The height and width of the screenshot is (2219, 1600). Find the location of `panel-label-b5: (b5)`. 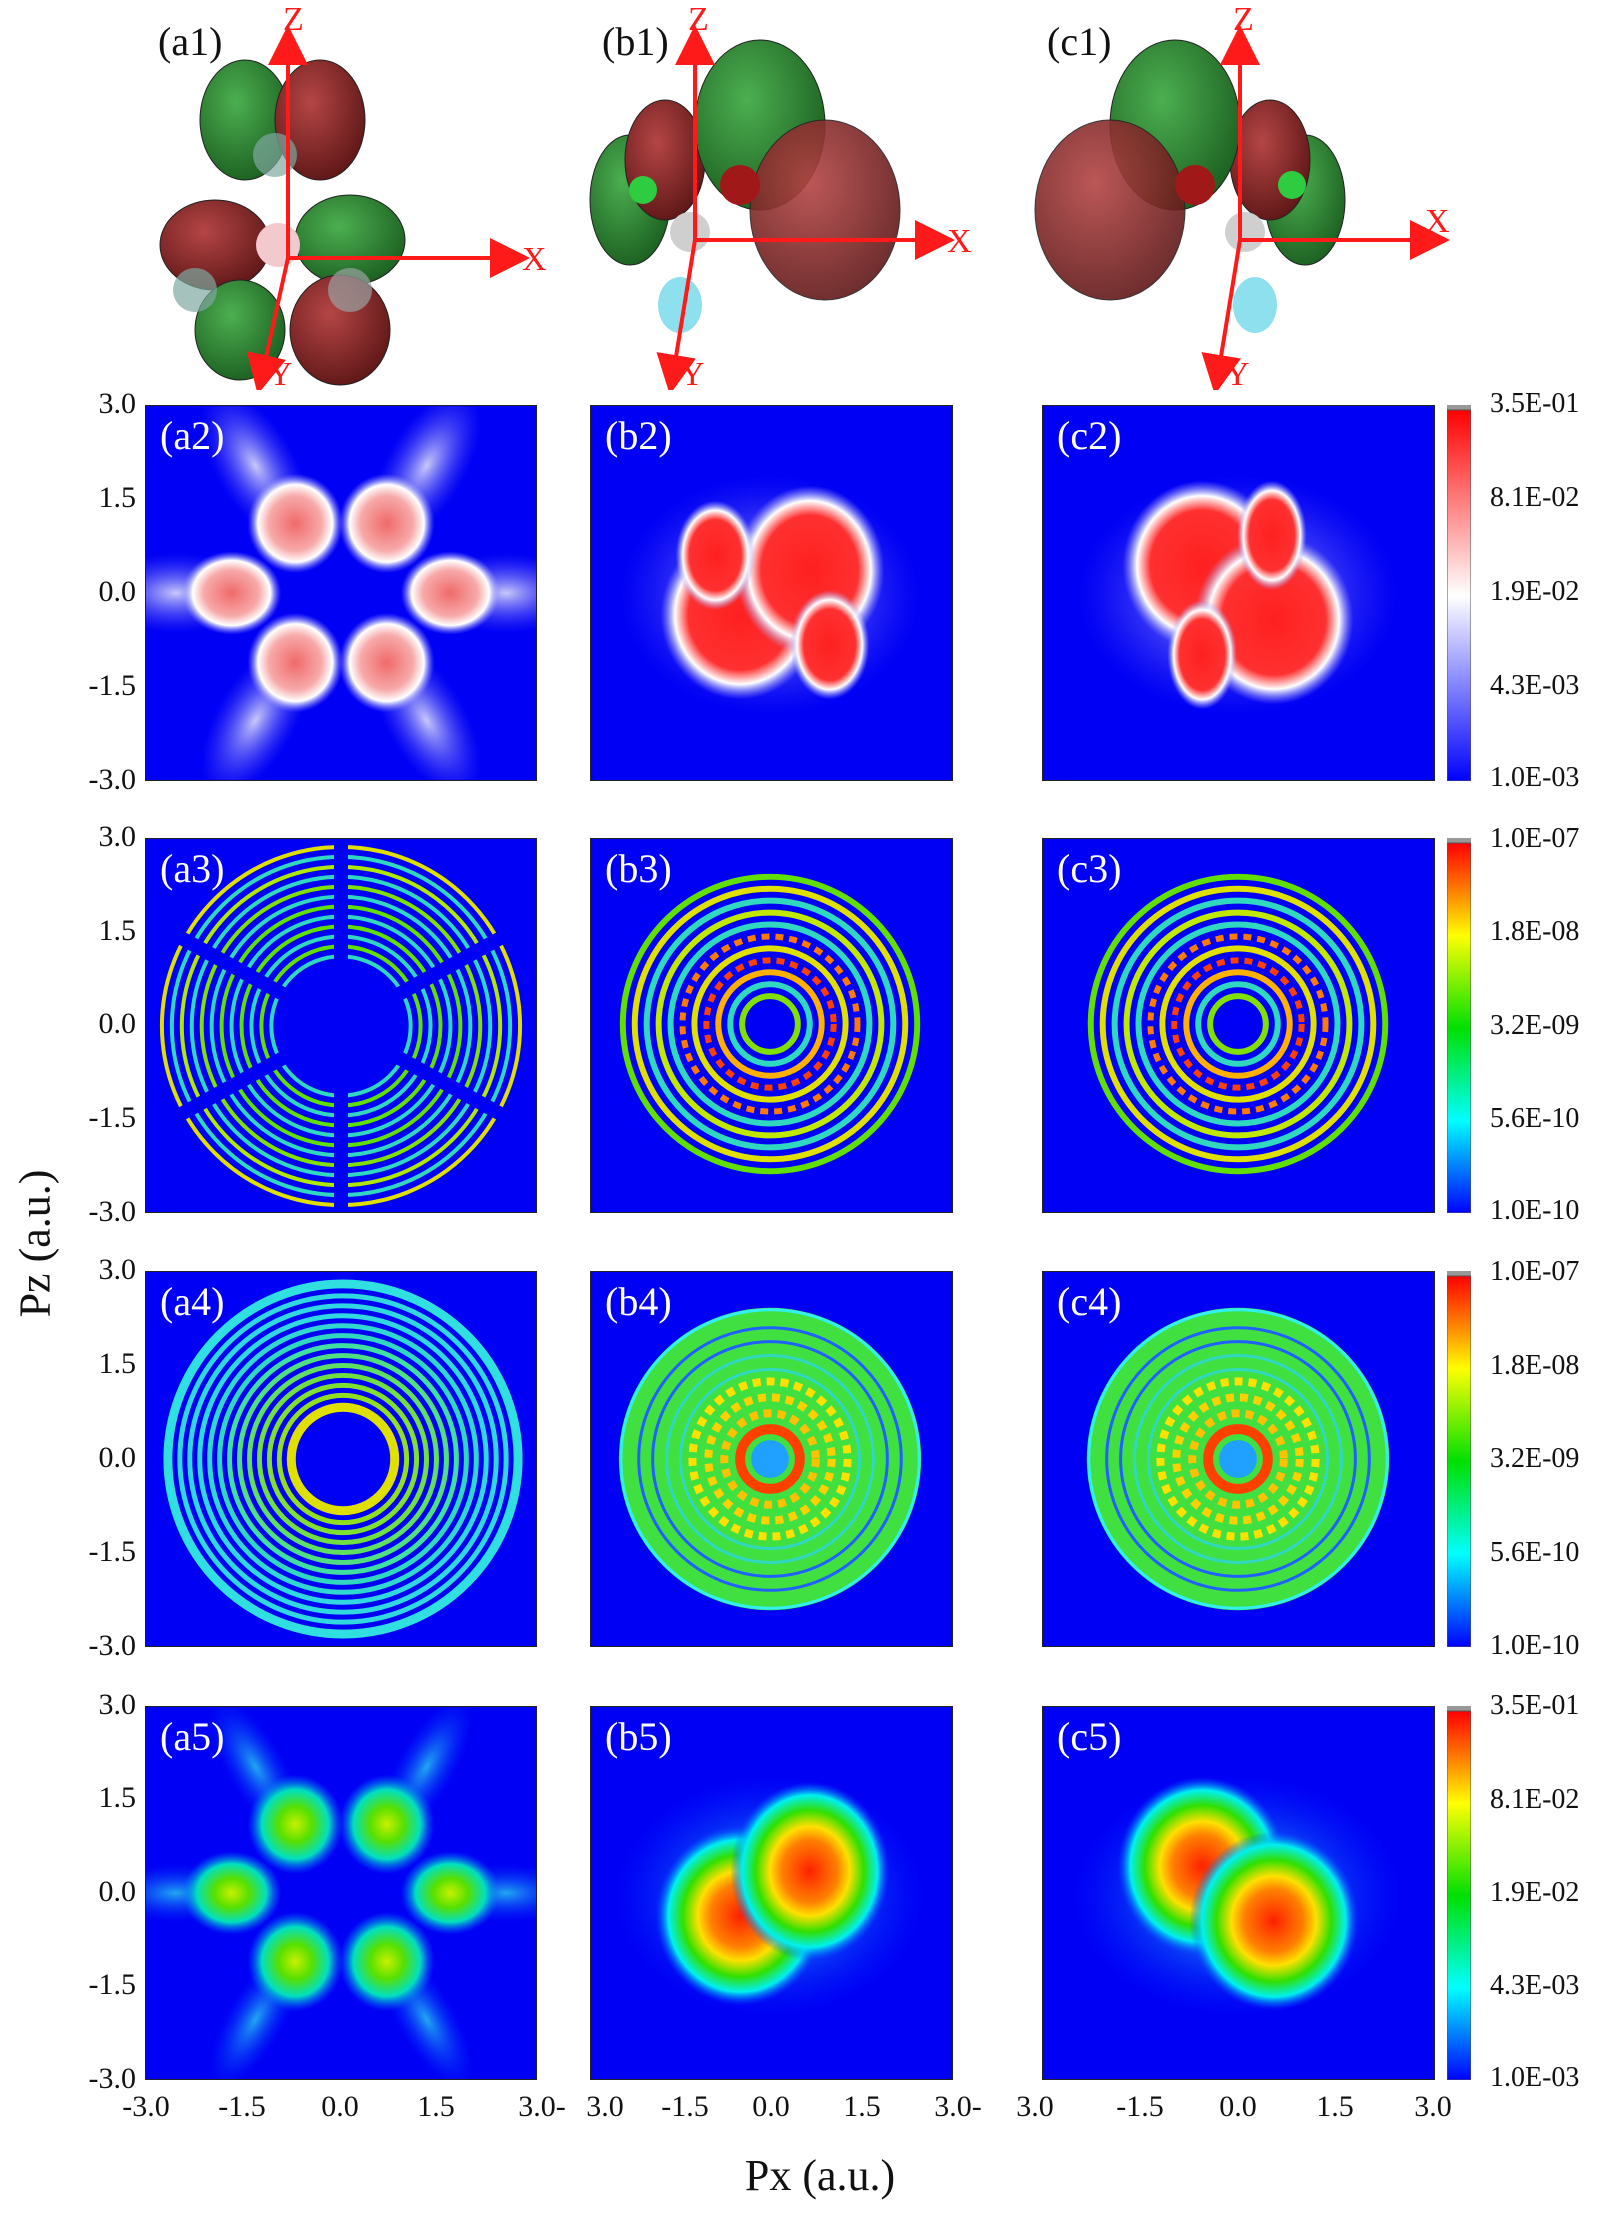

panel-label-b5: (b5) is located at coordinates (638, 1736).